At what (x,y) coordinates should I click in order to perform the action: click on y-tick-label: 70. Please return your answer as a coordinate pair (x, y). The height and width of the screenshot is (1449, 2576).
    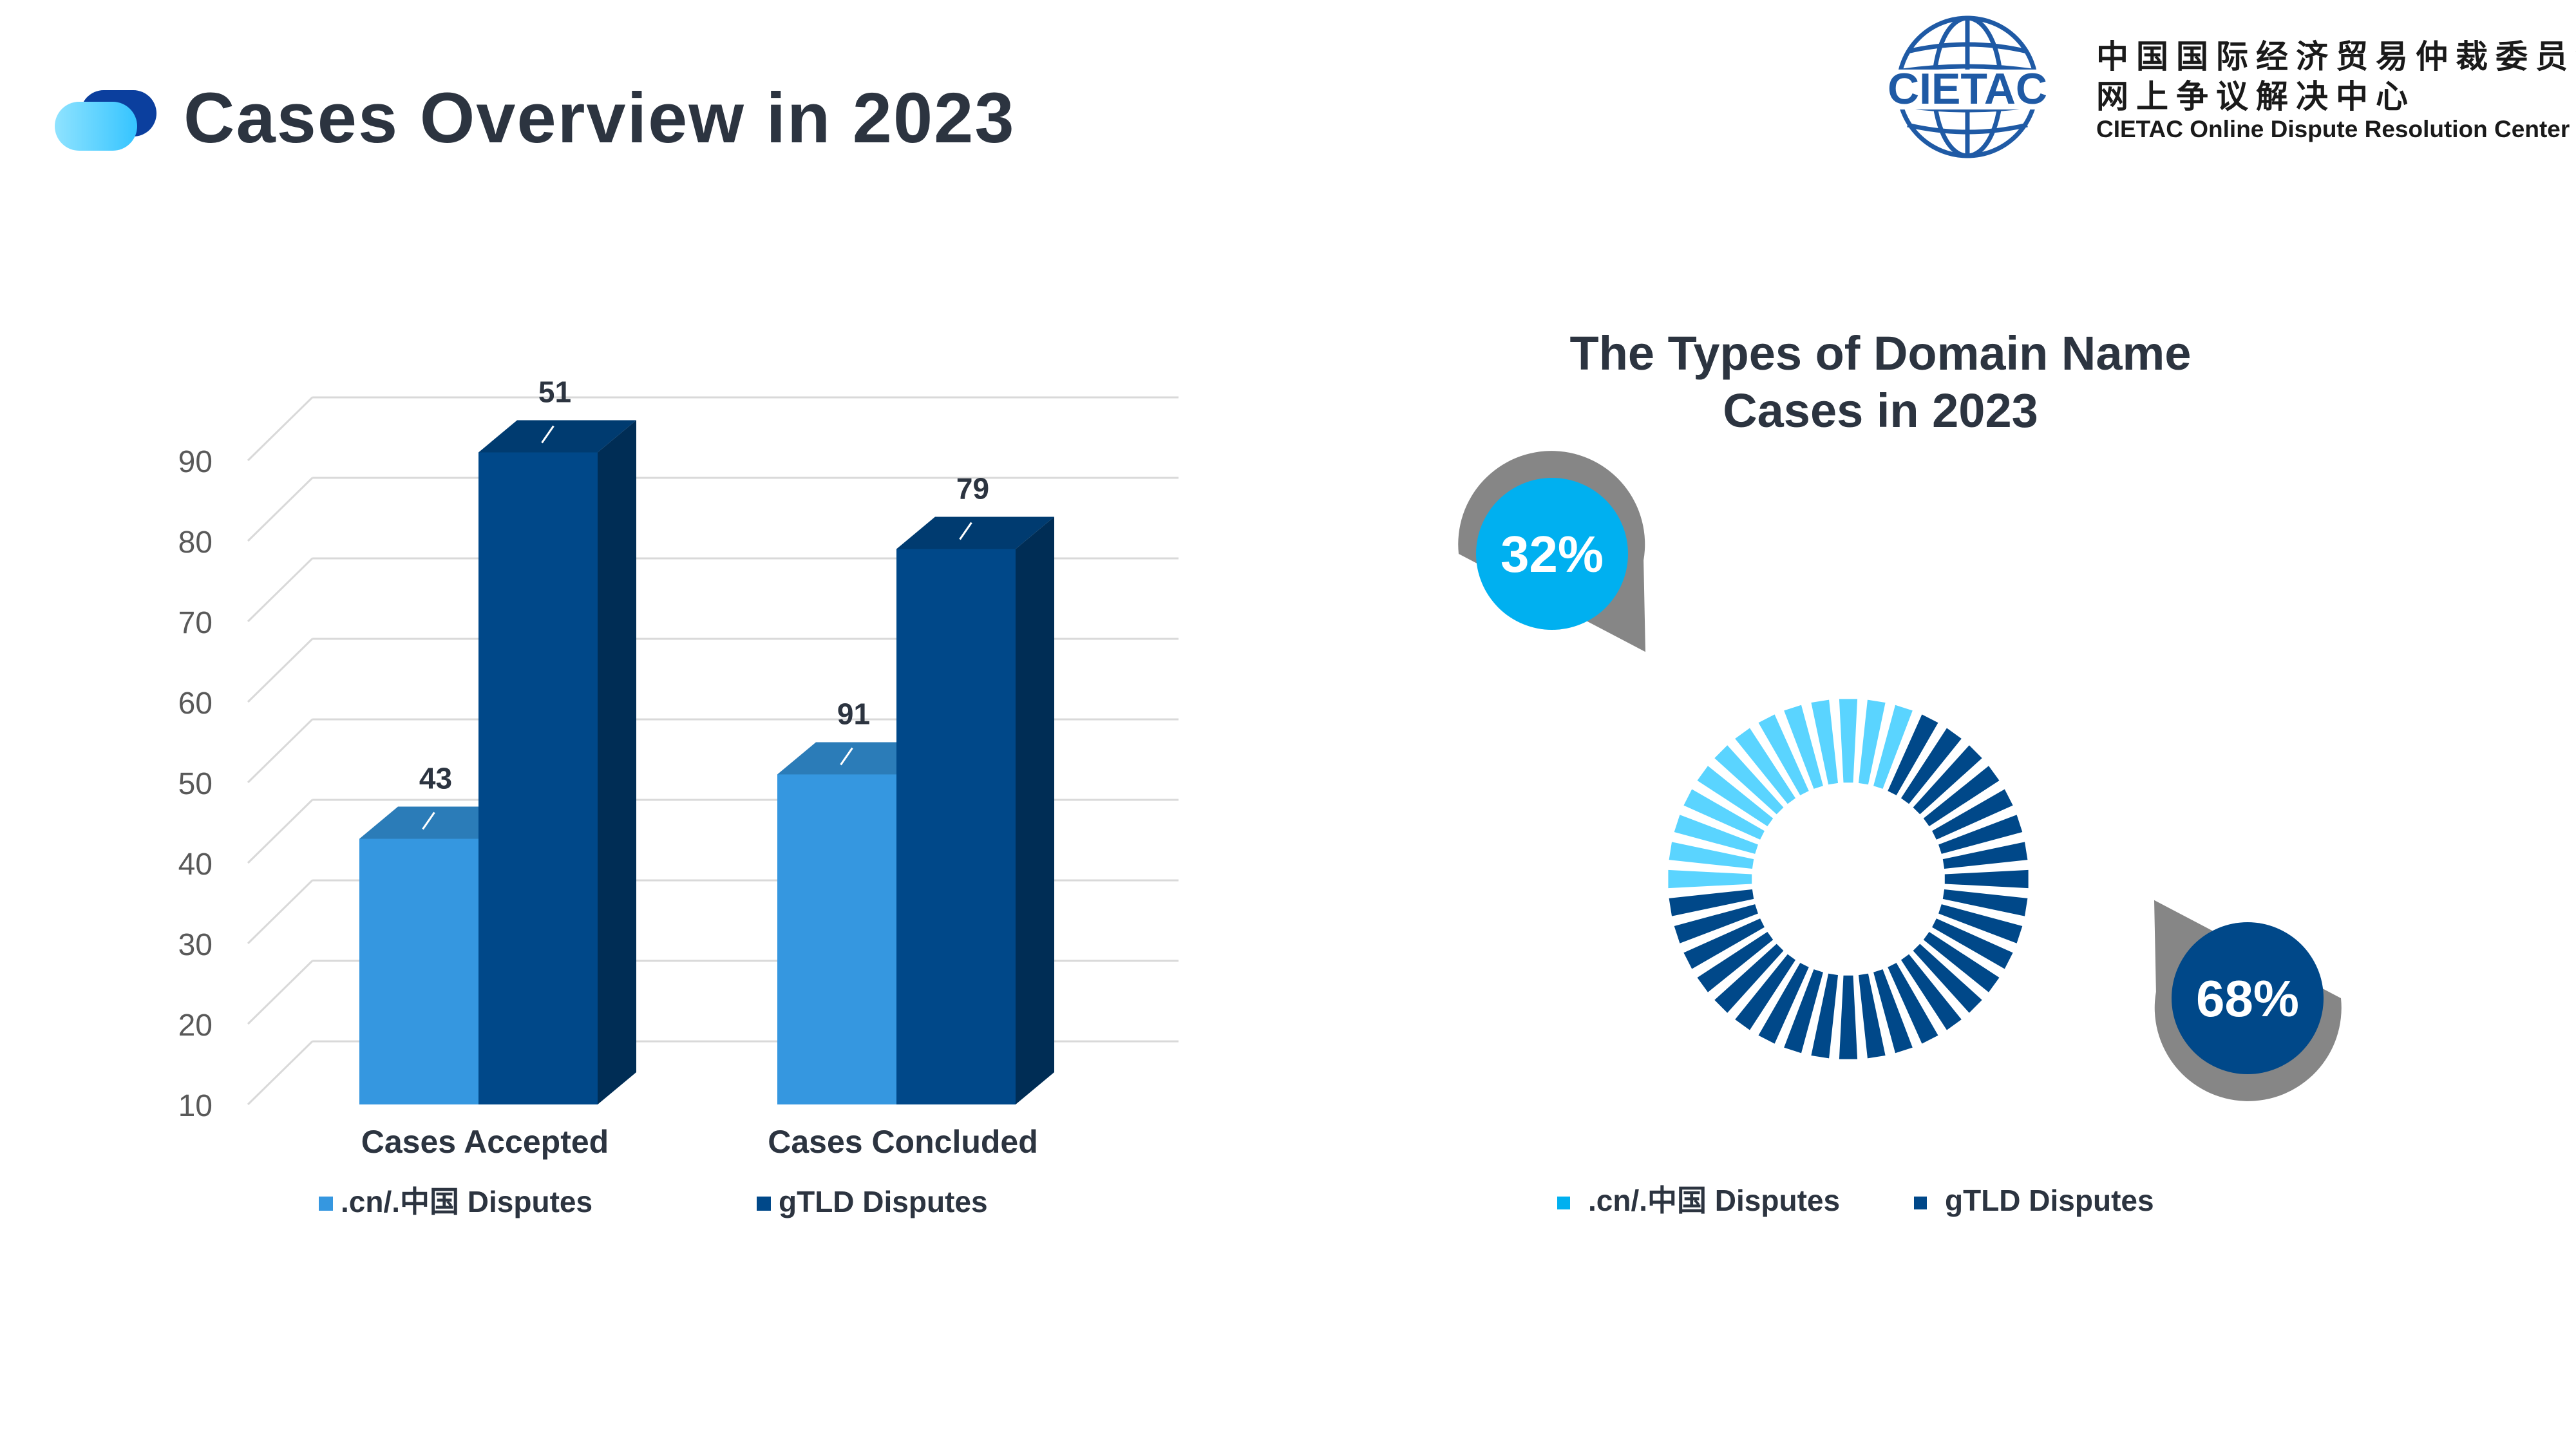
    Looking at the image, I should click on (195, 623).